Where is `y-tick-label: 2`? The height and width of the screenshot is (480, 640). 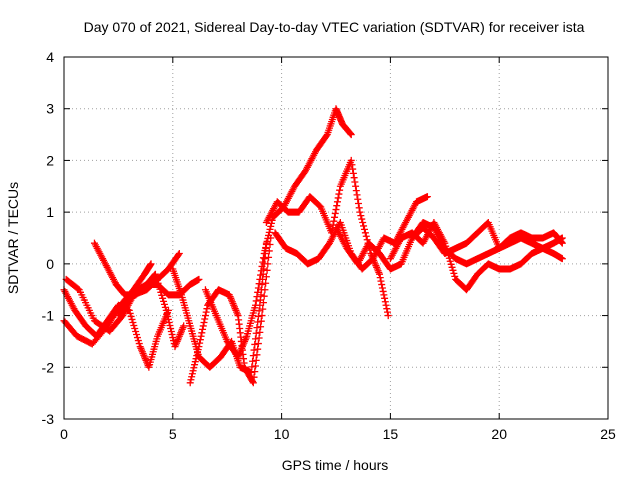
y-tick-label: 2 is located at coordinates (50, 160).